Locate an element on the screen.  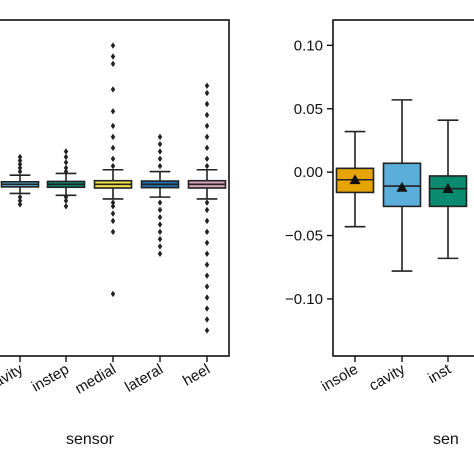
right-xtick-label-cavity: cavity is located at coordinates (387, 377).